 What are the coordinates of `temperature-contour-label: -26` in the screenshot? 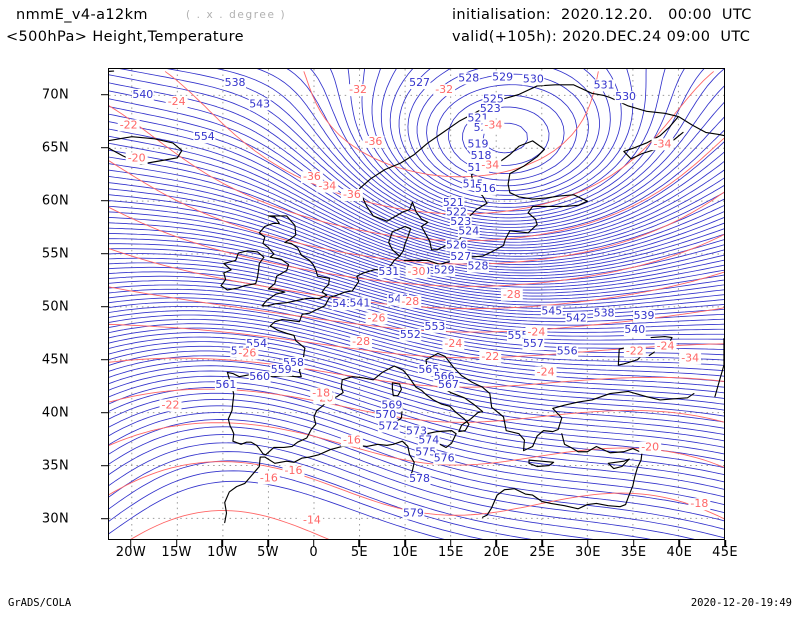 It's located at (377, 317).